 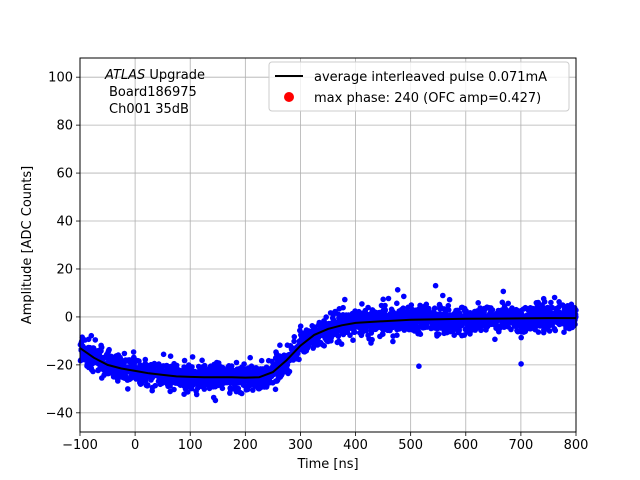 What do you see at coordinates (576, 445) in the screenshot?
I see `x-tick-label: 800` at bounding box center [576, 445].